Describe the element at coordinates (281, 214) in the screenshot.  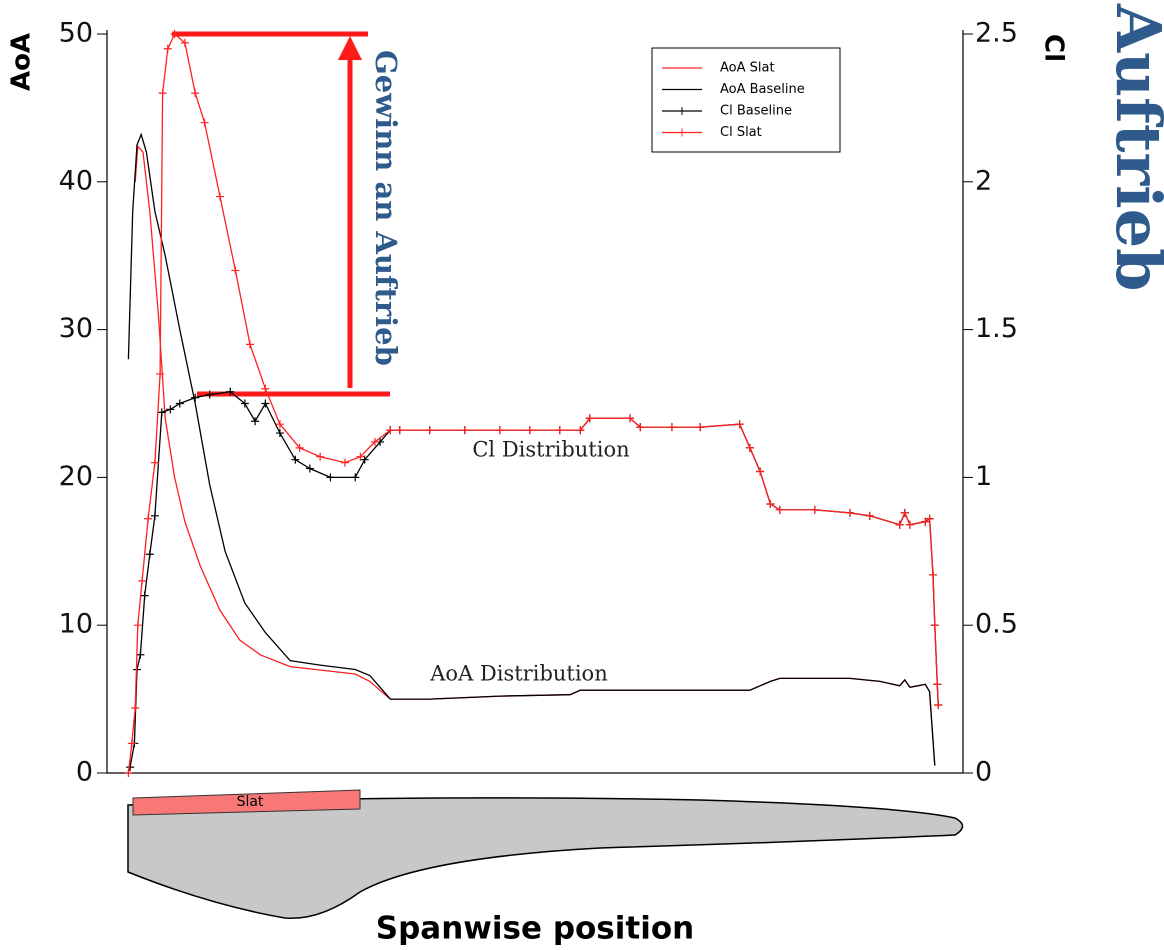
I see `lift-gain-arrow` at that location.